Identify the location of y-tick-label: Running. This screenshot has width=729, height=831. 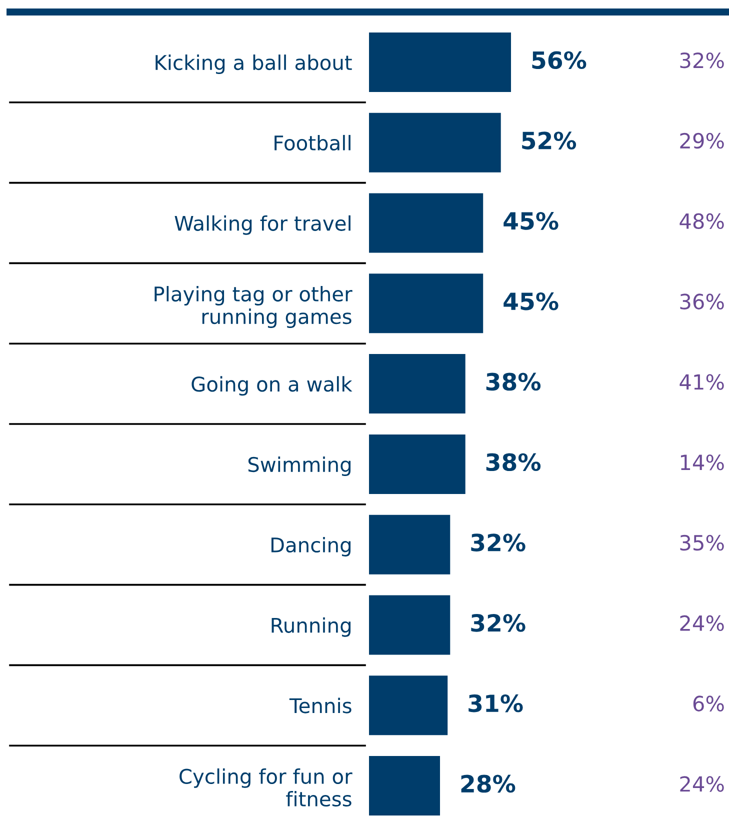
(311, 627).